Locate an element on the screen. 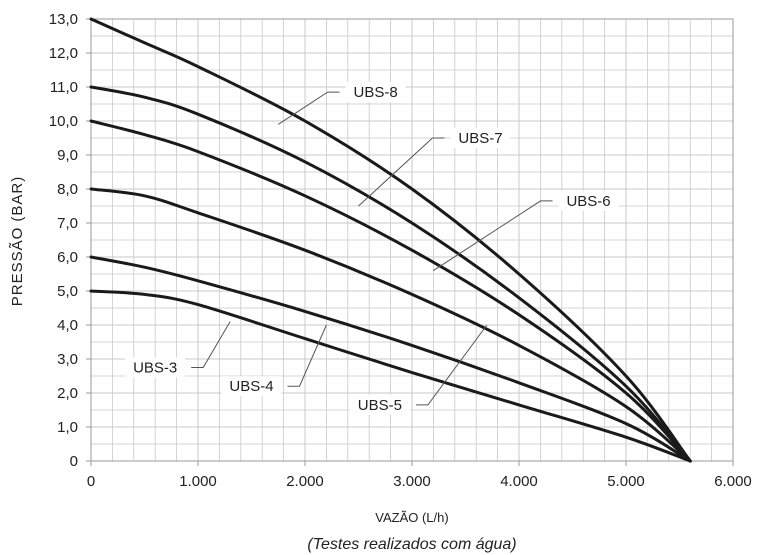  annotation-label-ubs-5: UBS-5 is located at coordinates (380, 405).